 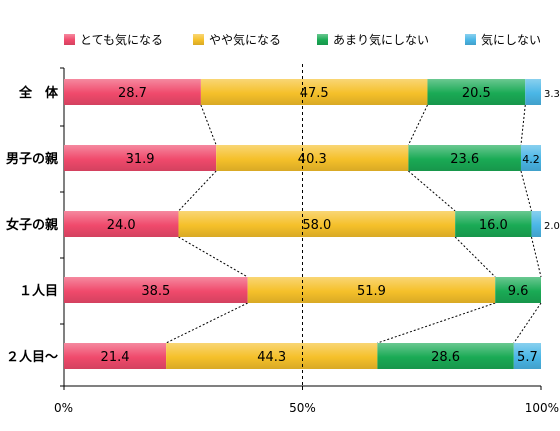 I want to click on value-label: 24.0, so click(x=121, y=225).